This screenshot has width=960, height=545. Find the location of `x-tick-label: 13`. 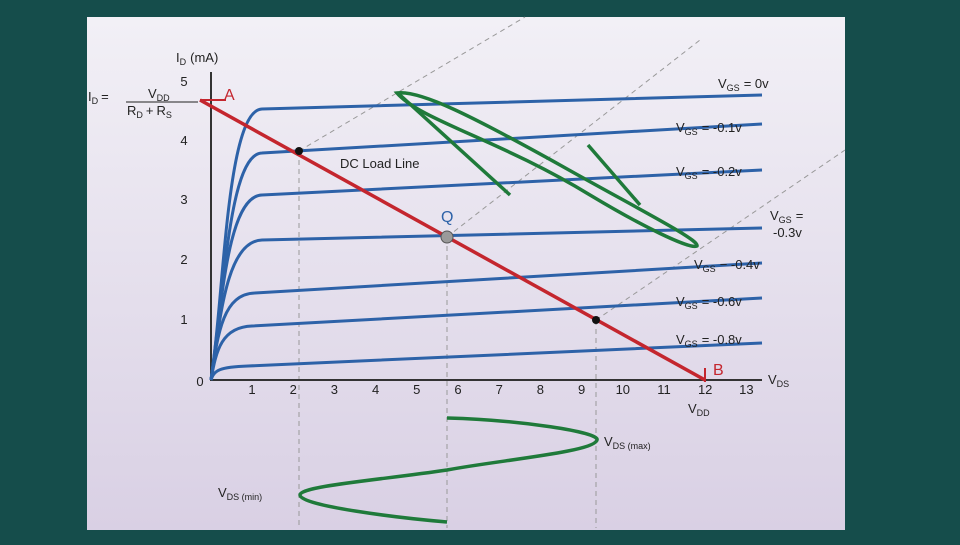

x-tick-label: 13 is located at coordinates (746, 389).